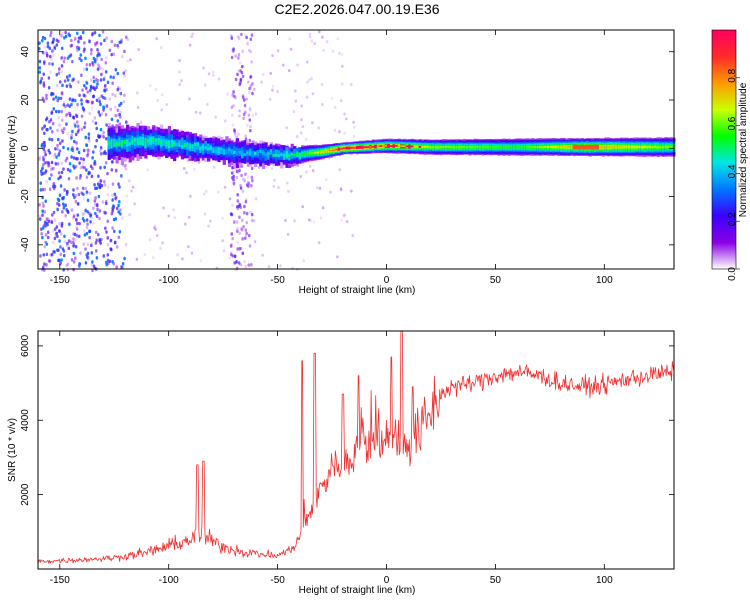 This screenshot has width=750, height=600. I want to click on x-tick-label: -50, so click(277, 580).